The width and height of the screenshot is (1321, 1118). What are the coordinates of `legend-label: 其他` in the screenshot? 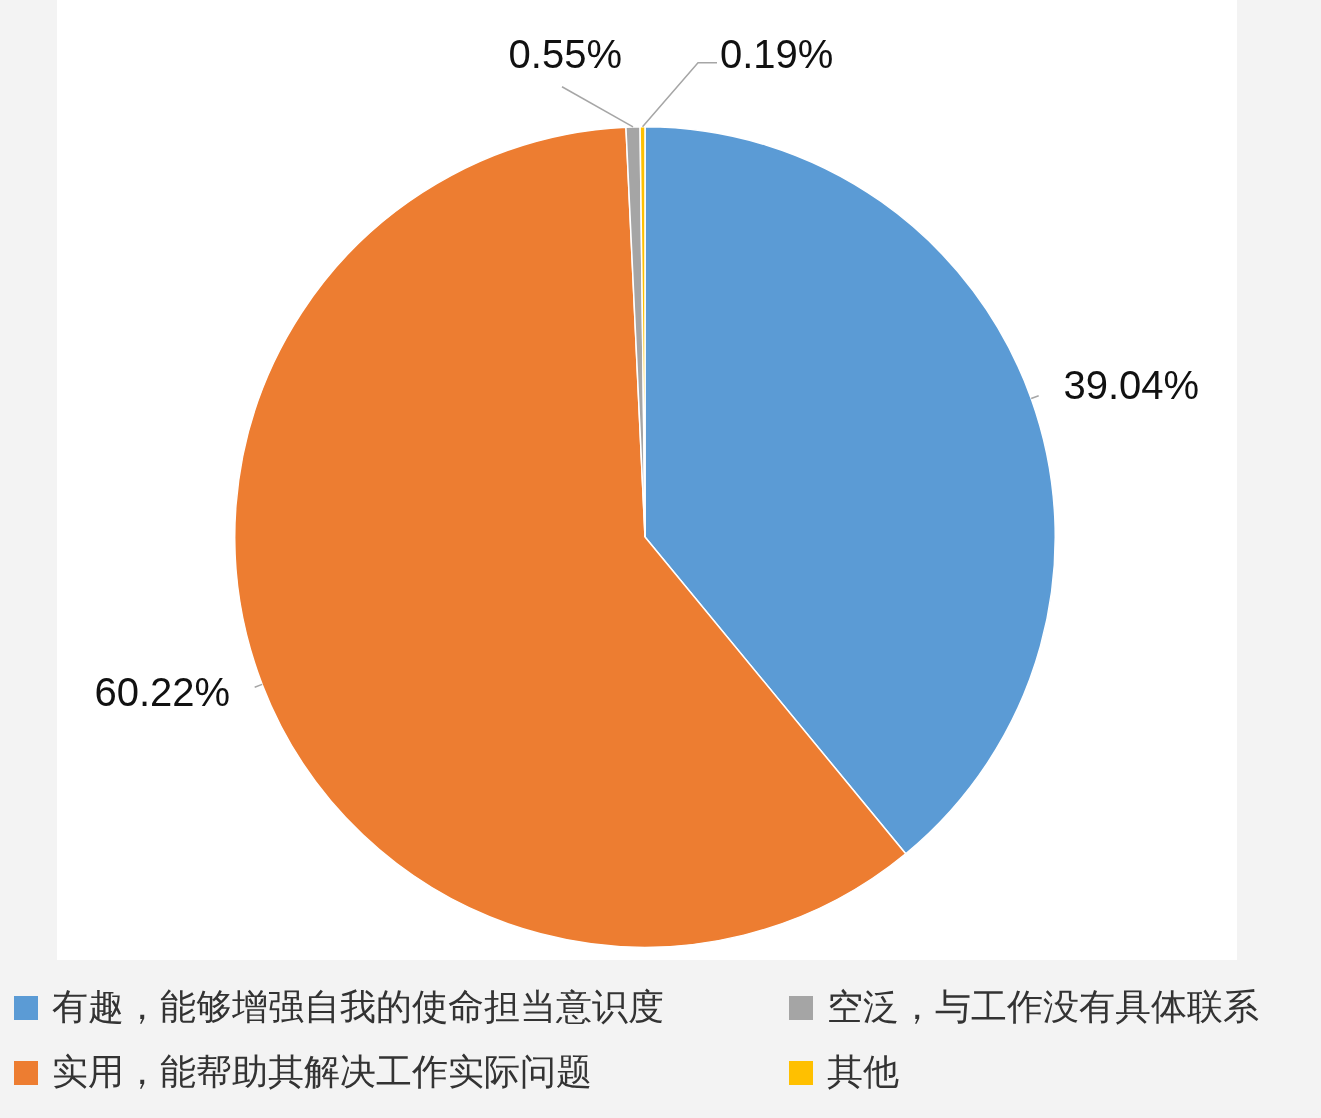 It's located at (863, 1072).